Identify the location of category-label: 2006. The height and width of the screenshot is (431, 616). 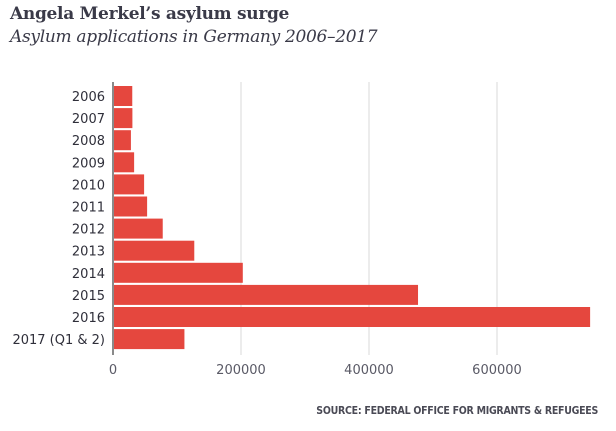
(88, 97).